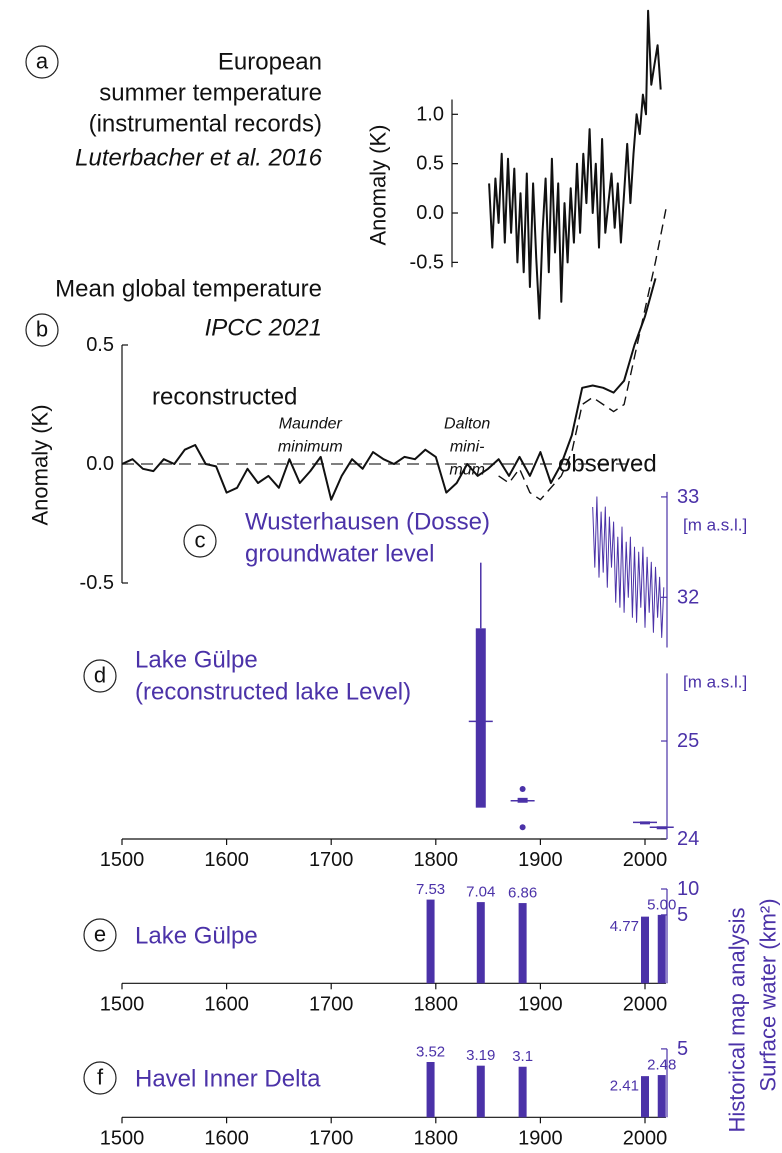 The height and width of the screenshot is (1153, 782). What do you see at coordinates (198, 158) in the screenshot?
I see `source: Luterbacher et al. 2016` at bounding box center [198, 158].